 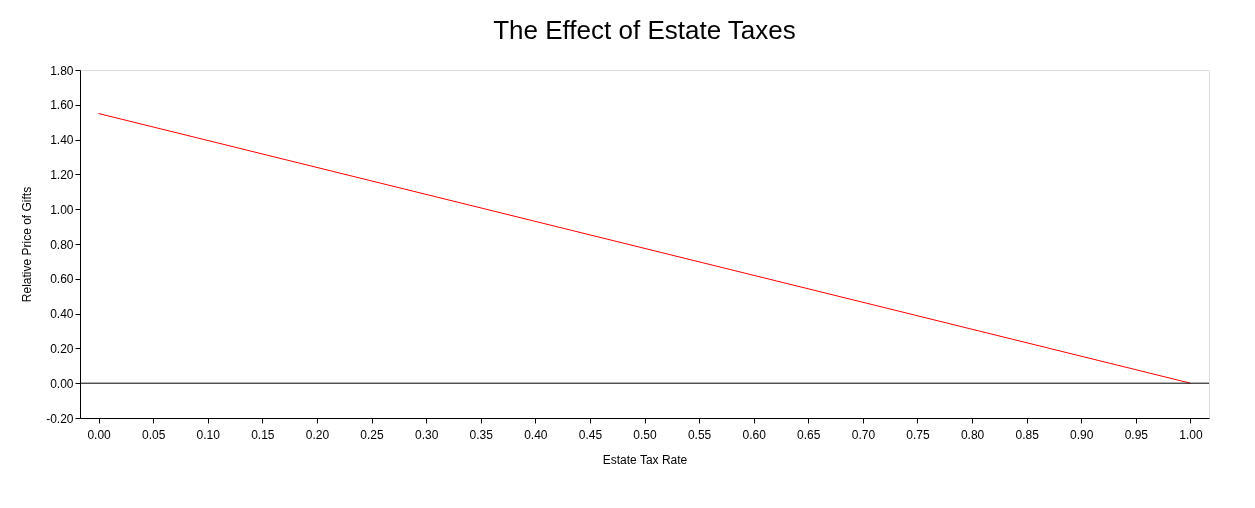 What do you see at coordinates (153, 434) in the screenshot?
I see `x-tick-label: 0.05` at bounding box center [153, 434].